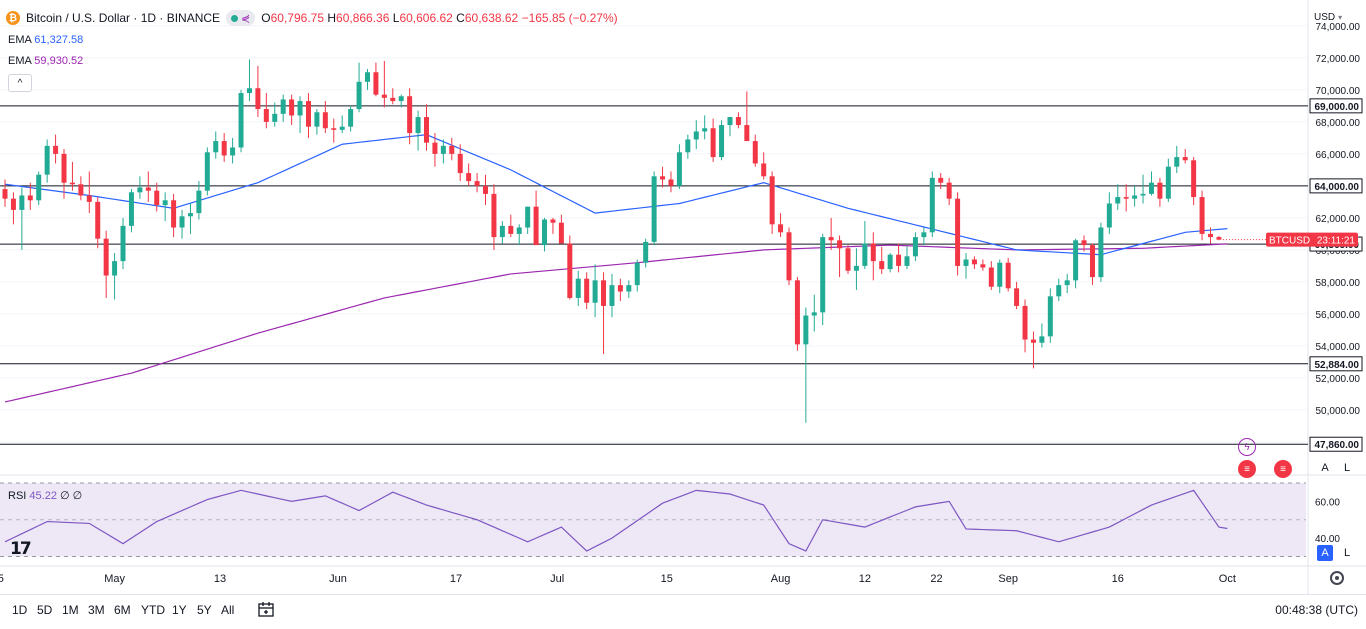 The width and height of the screenshot is (1366, 629). Describe the element at coordinates (936, 579) in the screenshot. I see `time-tick-label: 22` at that location.